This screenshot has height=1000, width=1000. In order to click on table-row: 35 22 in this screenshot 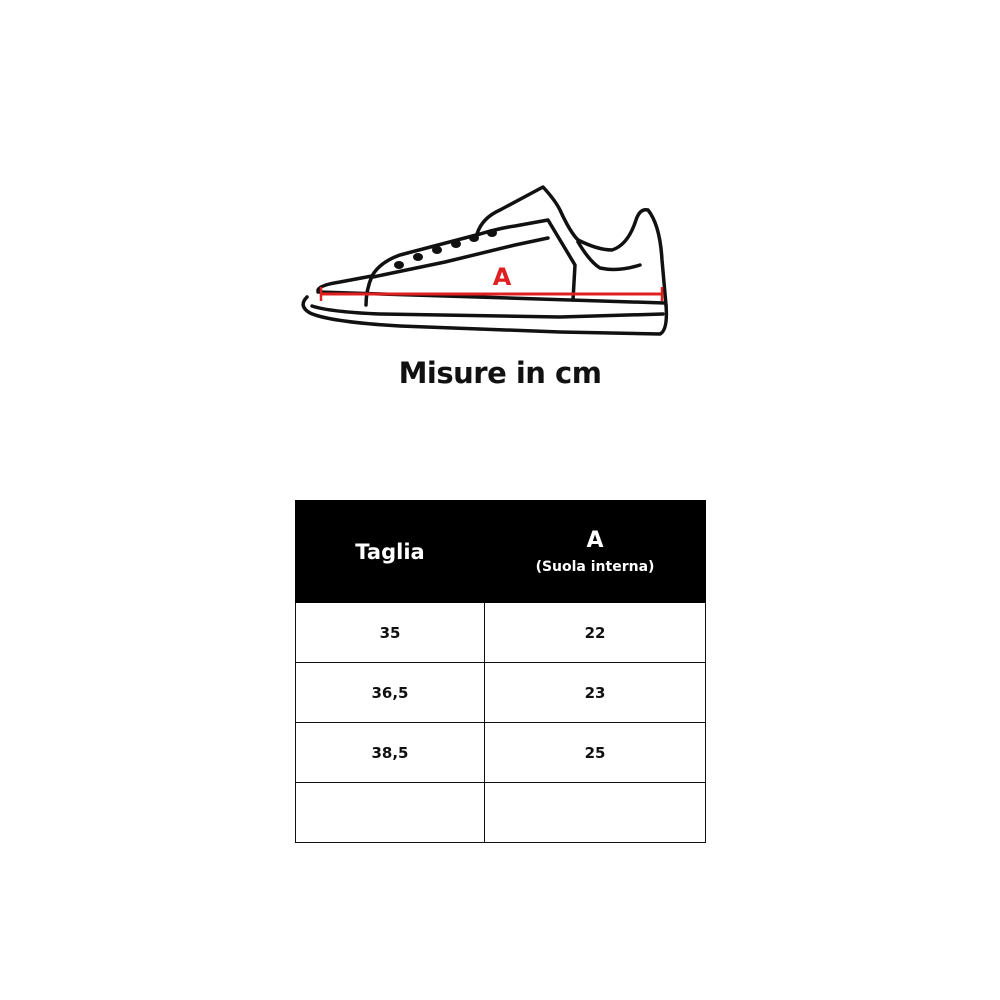, I will do `click(500, 632)`.